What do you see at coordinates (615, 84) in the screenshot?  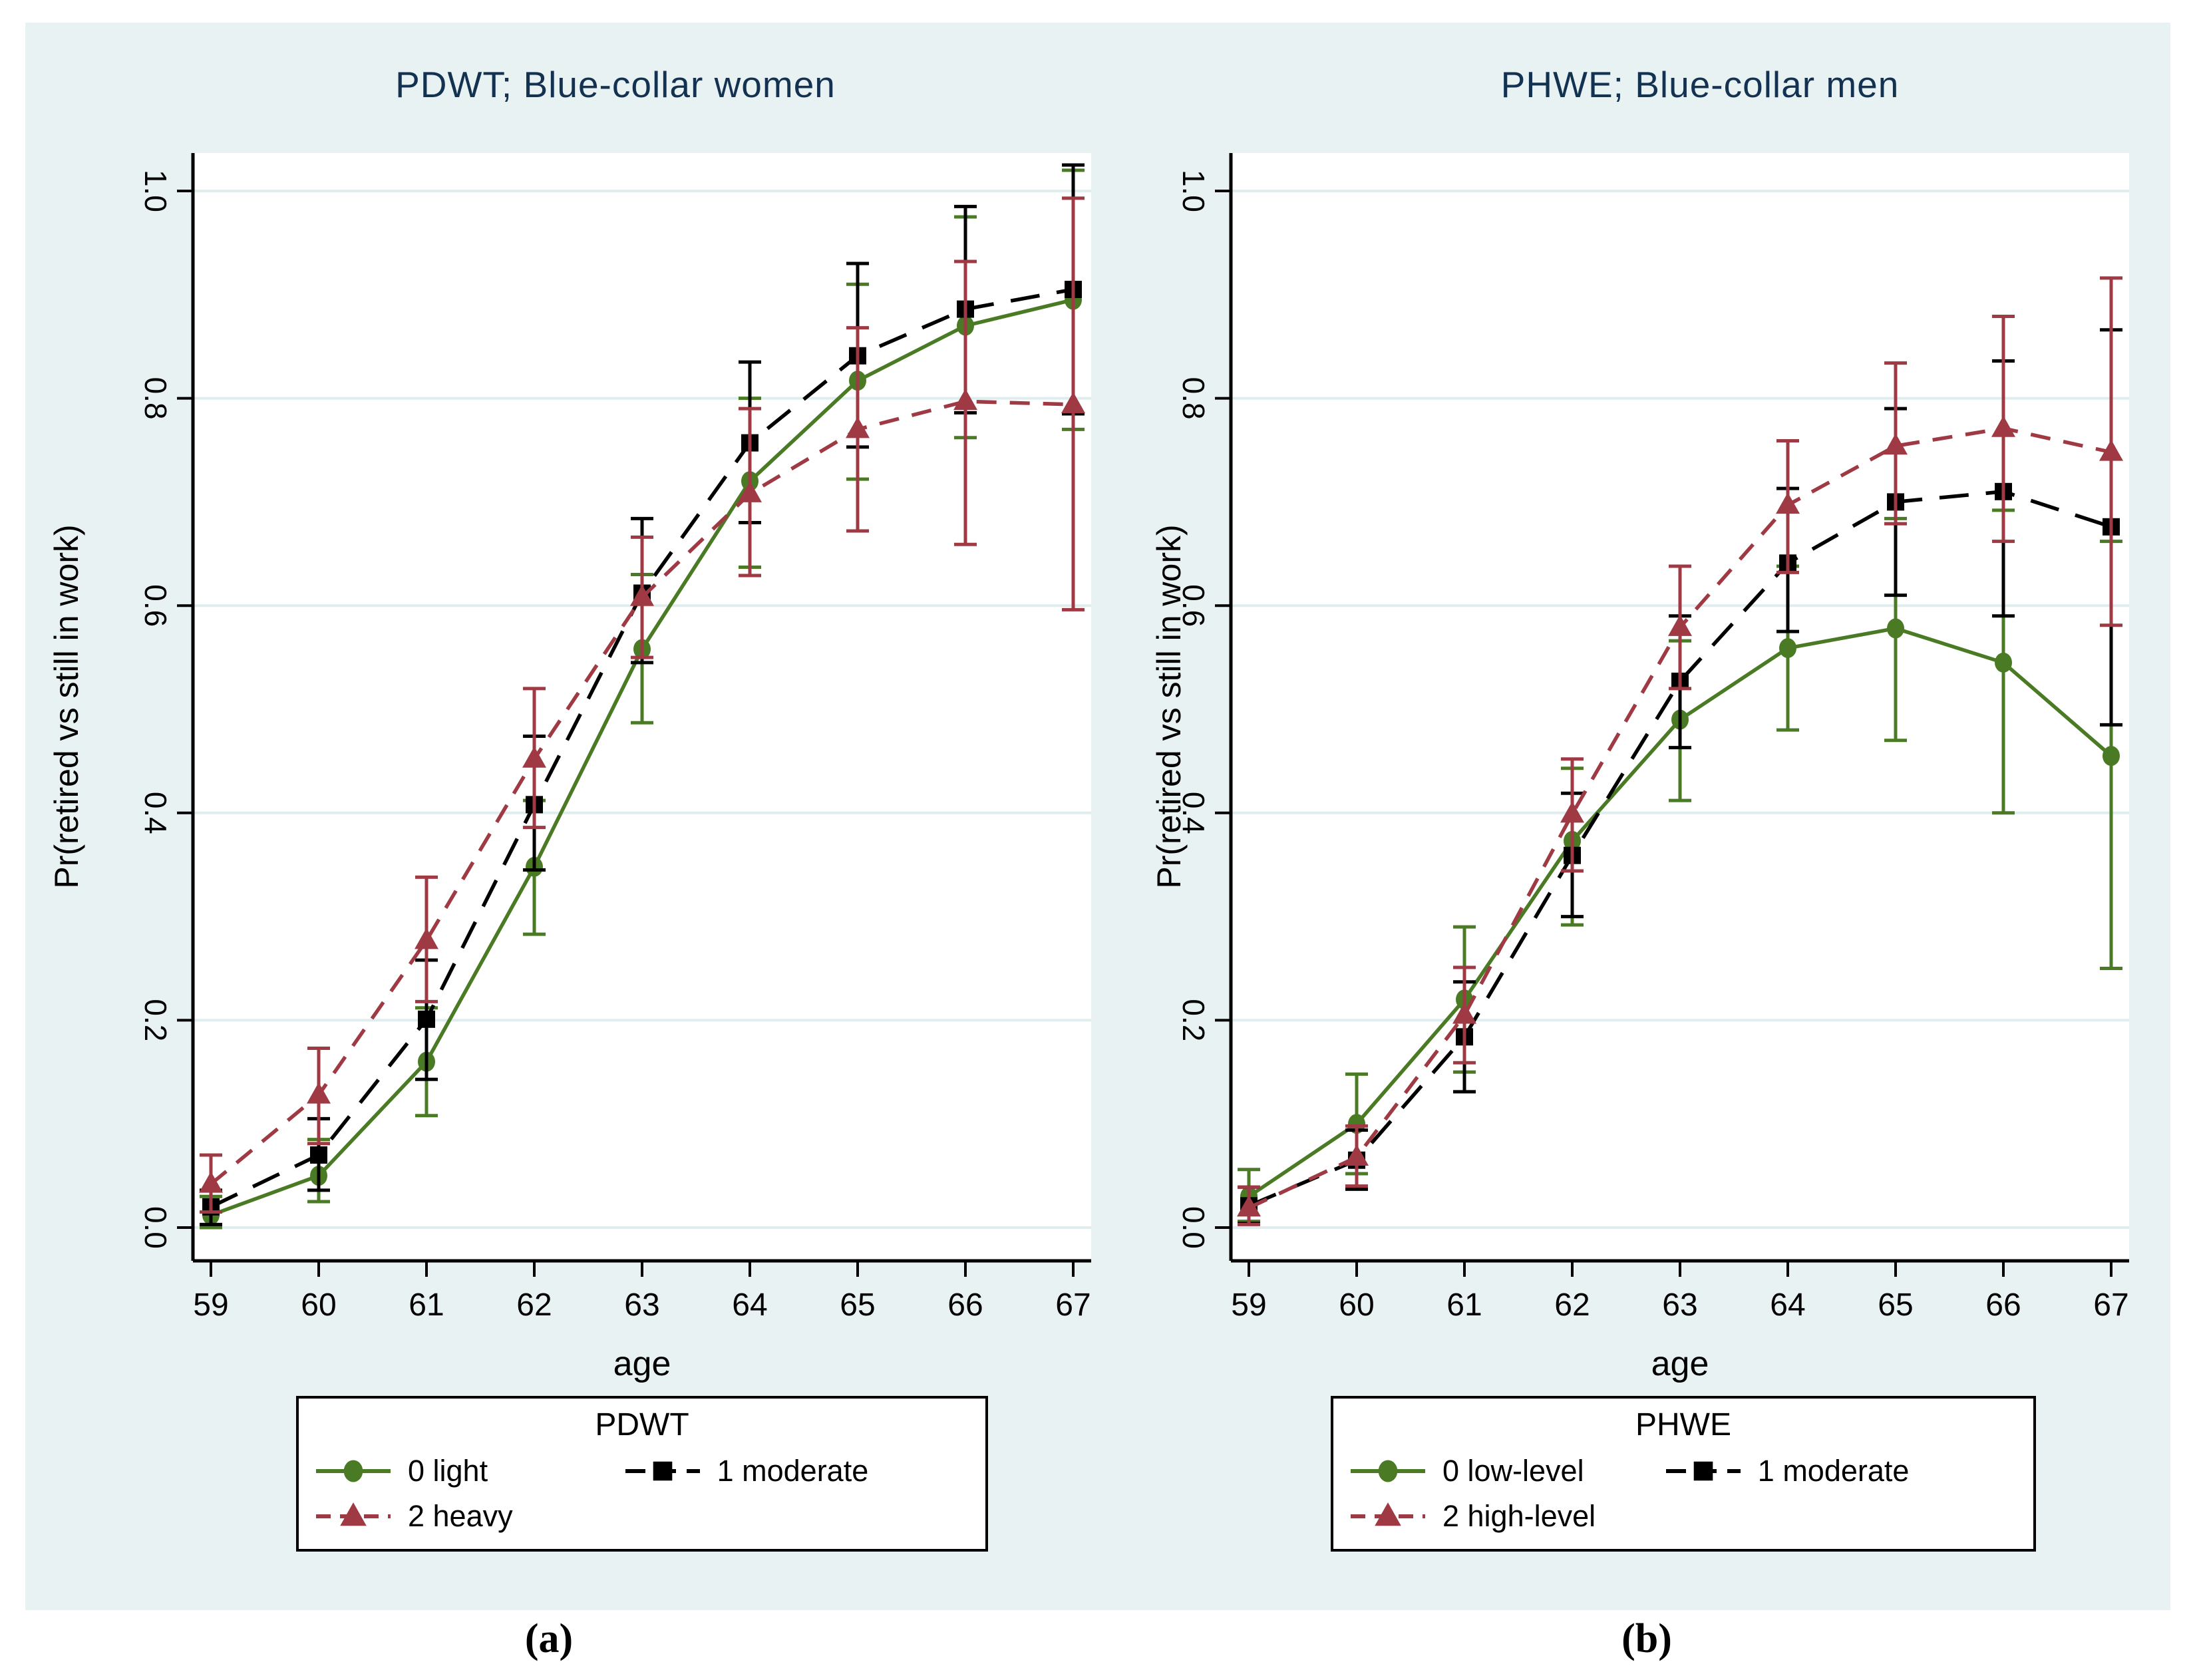 I see `panel-title-left: PDWT; Blue-collar women` at bounding box center [615, 84].